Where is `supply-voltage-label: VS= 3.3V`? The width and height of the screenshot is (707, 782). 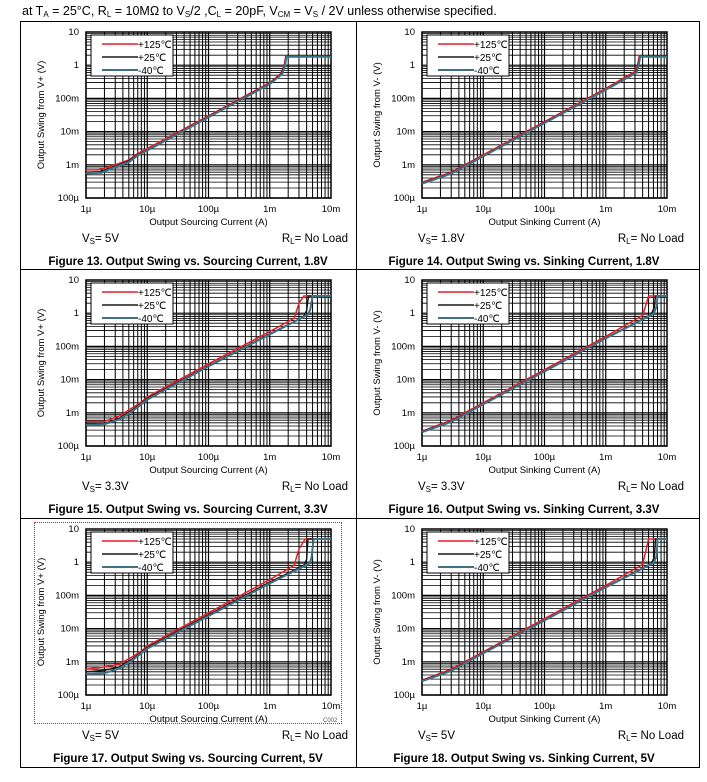
supply-voltage-label: VS= 3.3V is located at coordinates (105, 487).